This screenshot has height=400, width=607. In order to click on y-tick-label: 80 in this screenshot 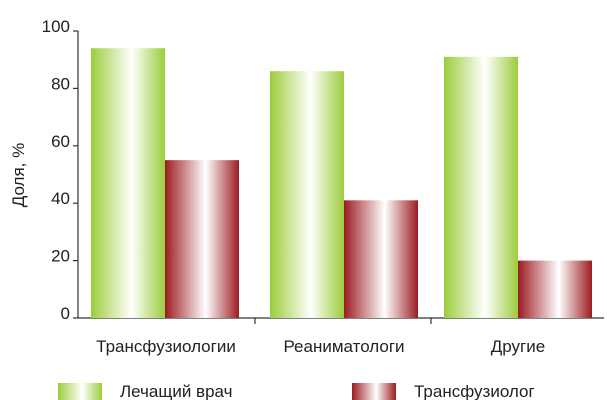, I will do `click(60, 83)`.